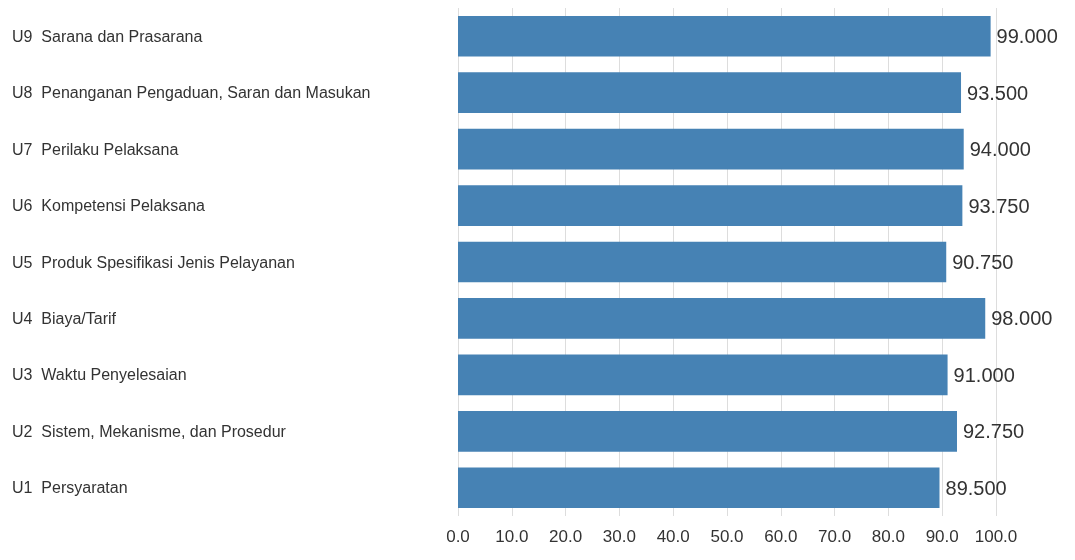 This screenshot has height=560, width=1075. What do you see at coordinates (942, 536) in the screenshot?
I see `x-tick-label: 90.0` at bounding box center [942, 536].